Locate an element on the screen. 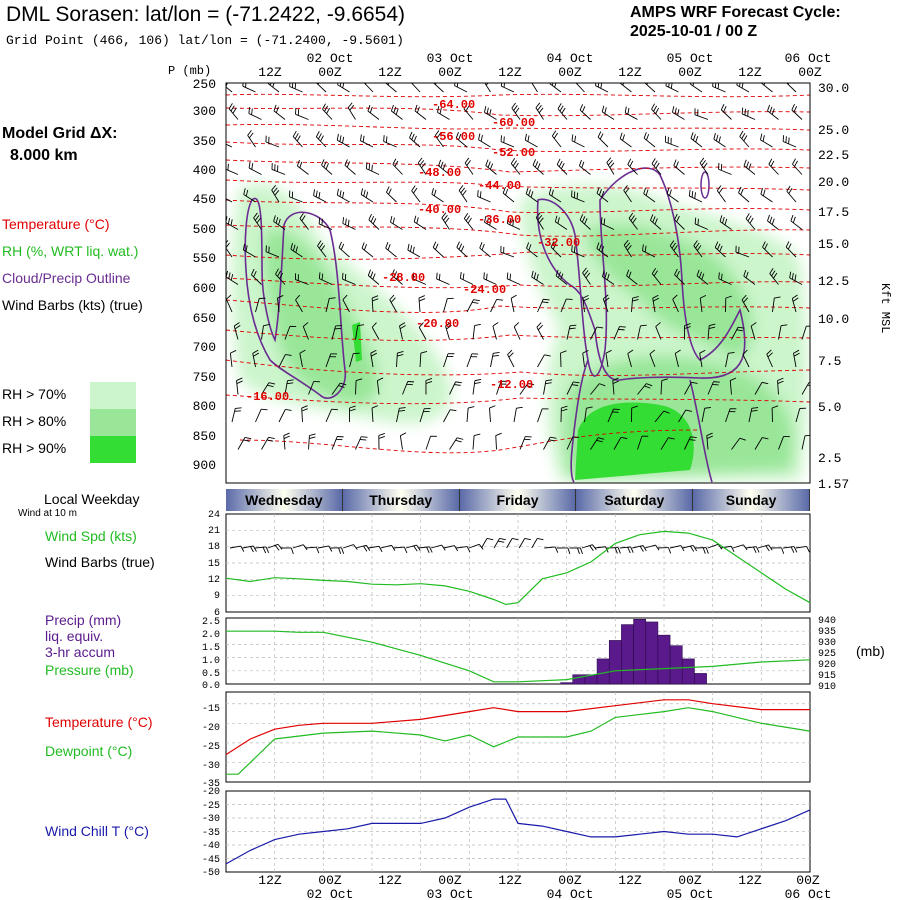 Image resolution: width=900 pixels, height=900 pixels. p-tick-300: 300 is located at coordinates (204, 111).